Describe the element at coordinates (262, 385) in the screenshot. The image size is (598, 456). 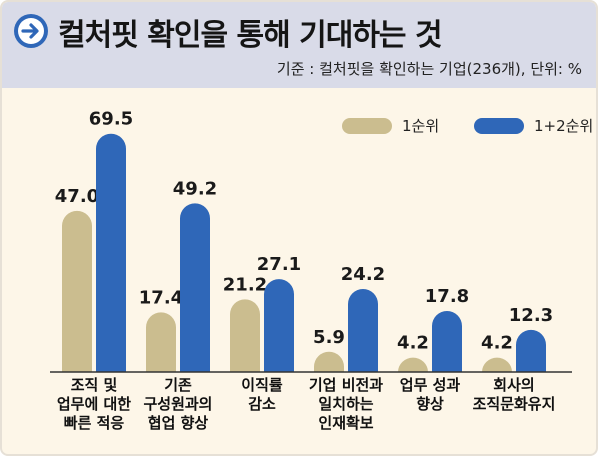
I see `category-label-line: 이직률` at that location.